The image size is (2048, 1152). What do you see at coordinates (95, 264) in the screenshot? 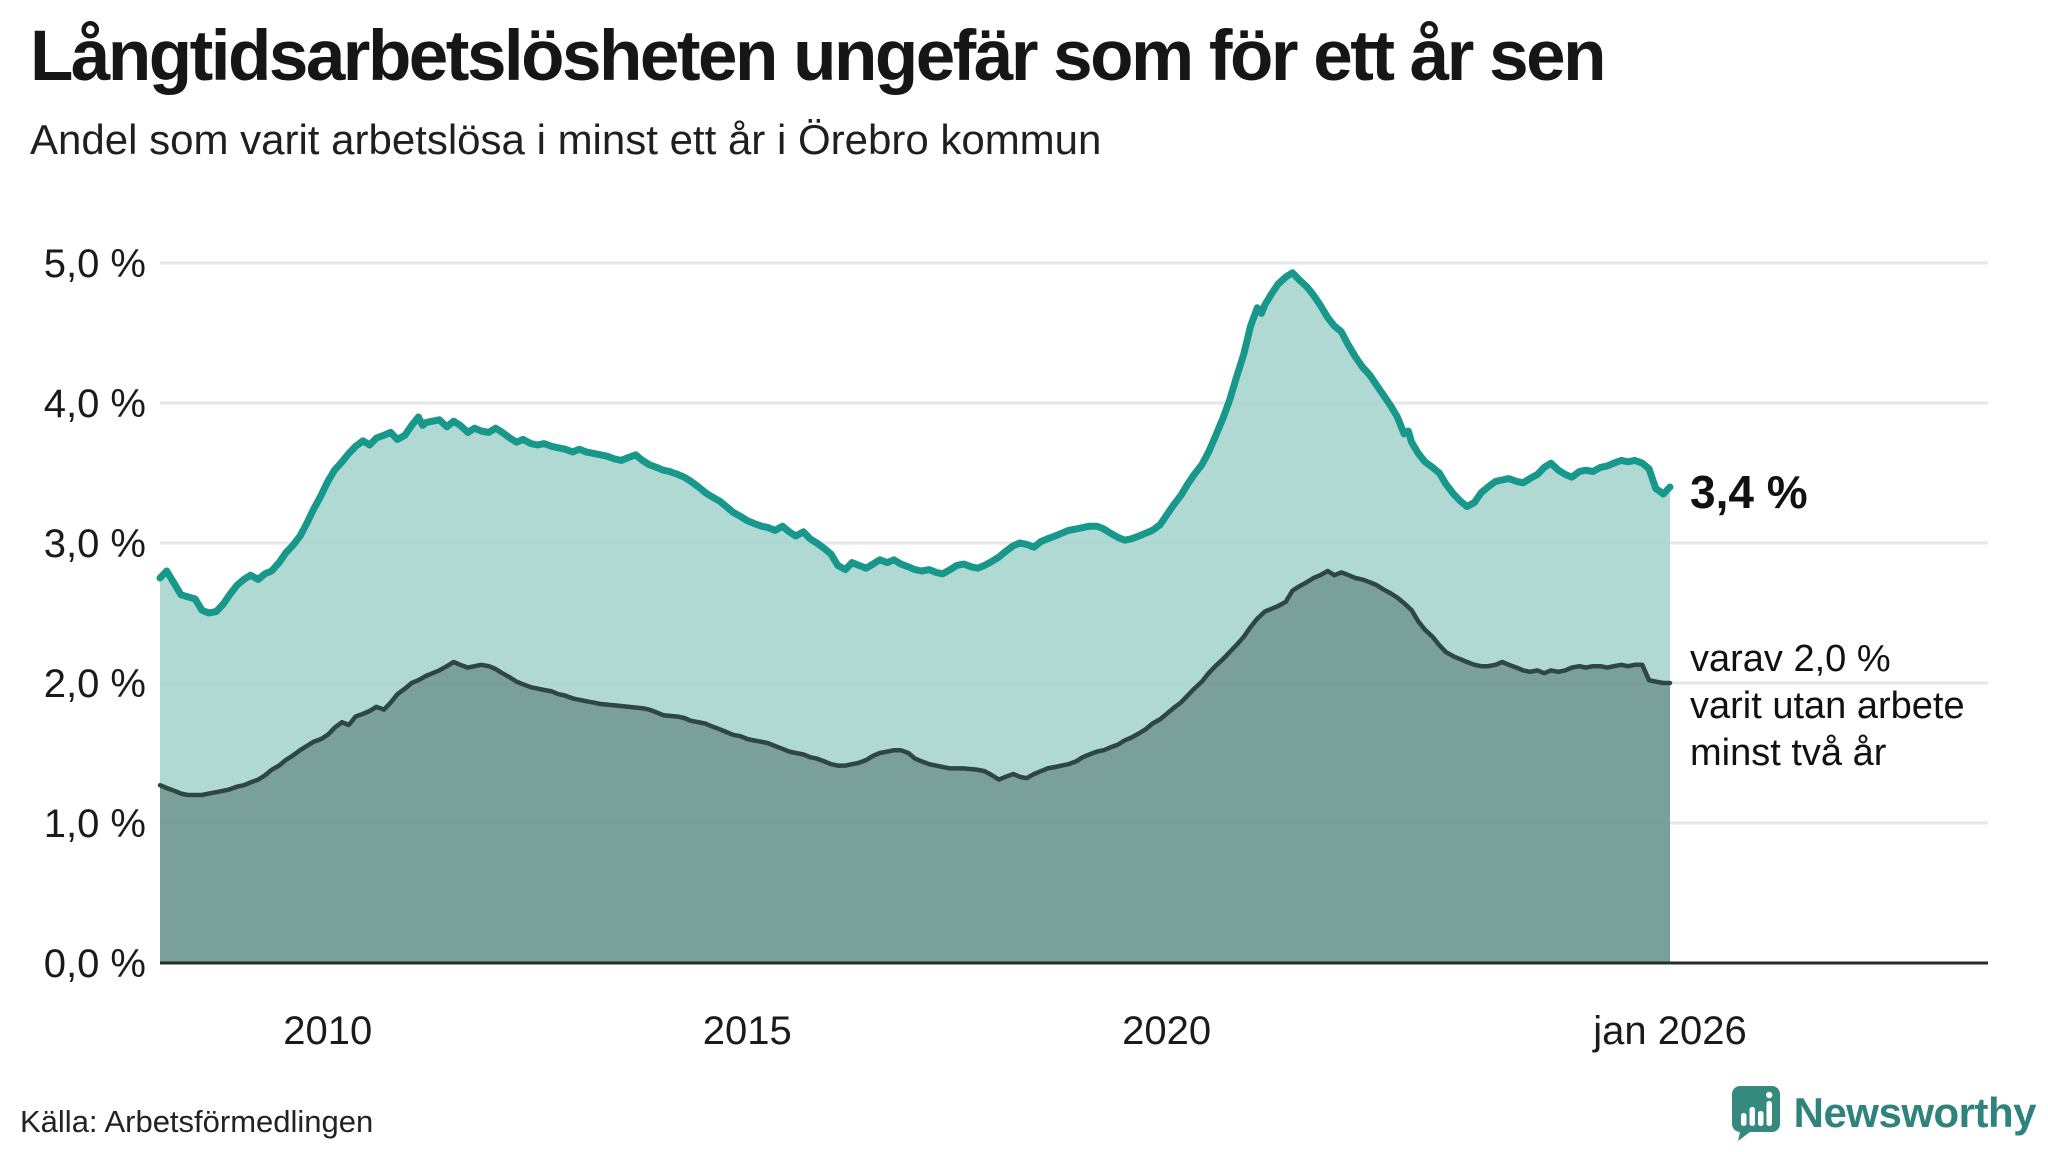
I see `y-tick-label-5: 5,0 %` at bounding box center [95, 264].